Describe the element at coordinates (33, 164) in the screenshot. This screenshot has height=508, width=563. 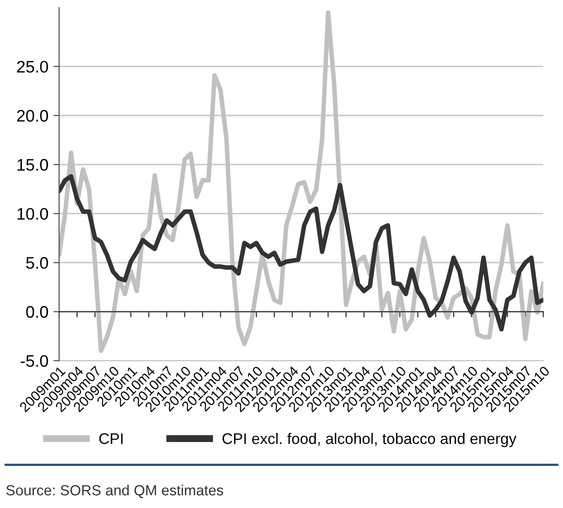
I see `y-tick-label: 15.0` at that location.